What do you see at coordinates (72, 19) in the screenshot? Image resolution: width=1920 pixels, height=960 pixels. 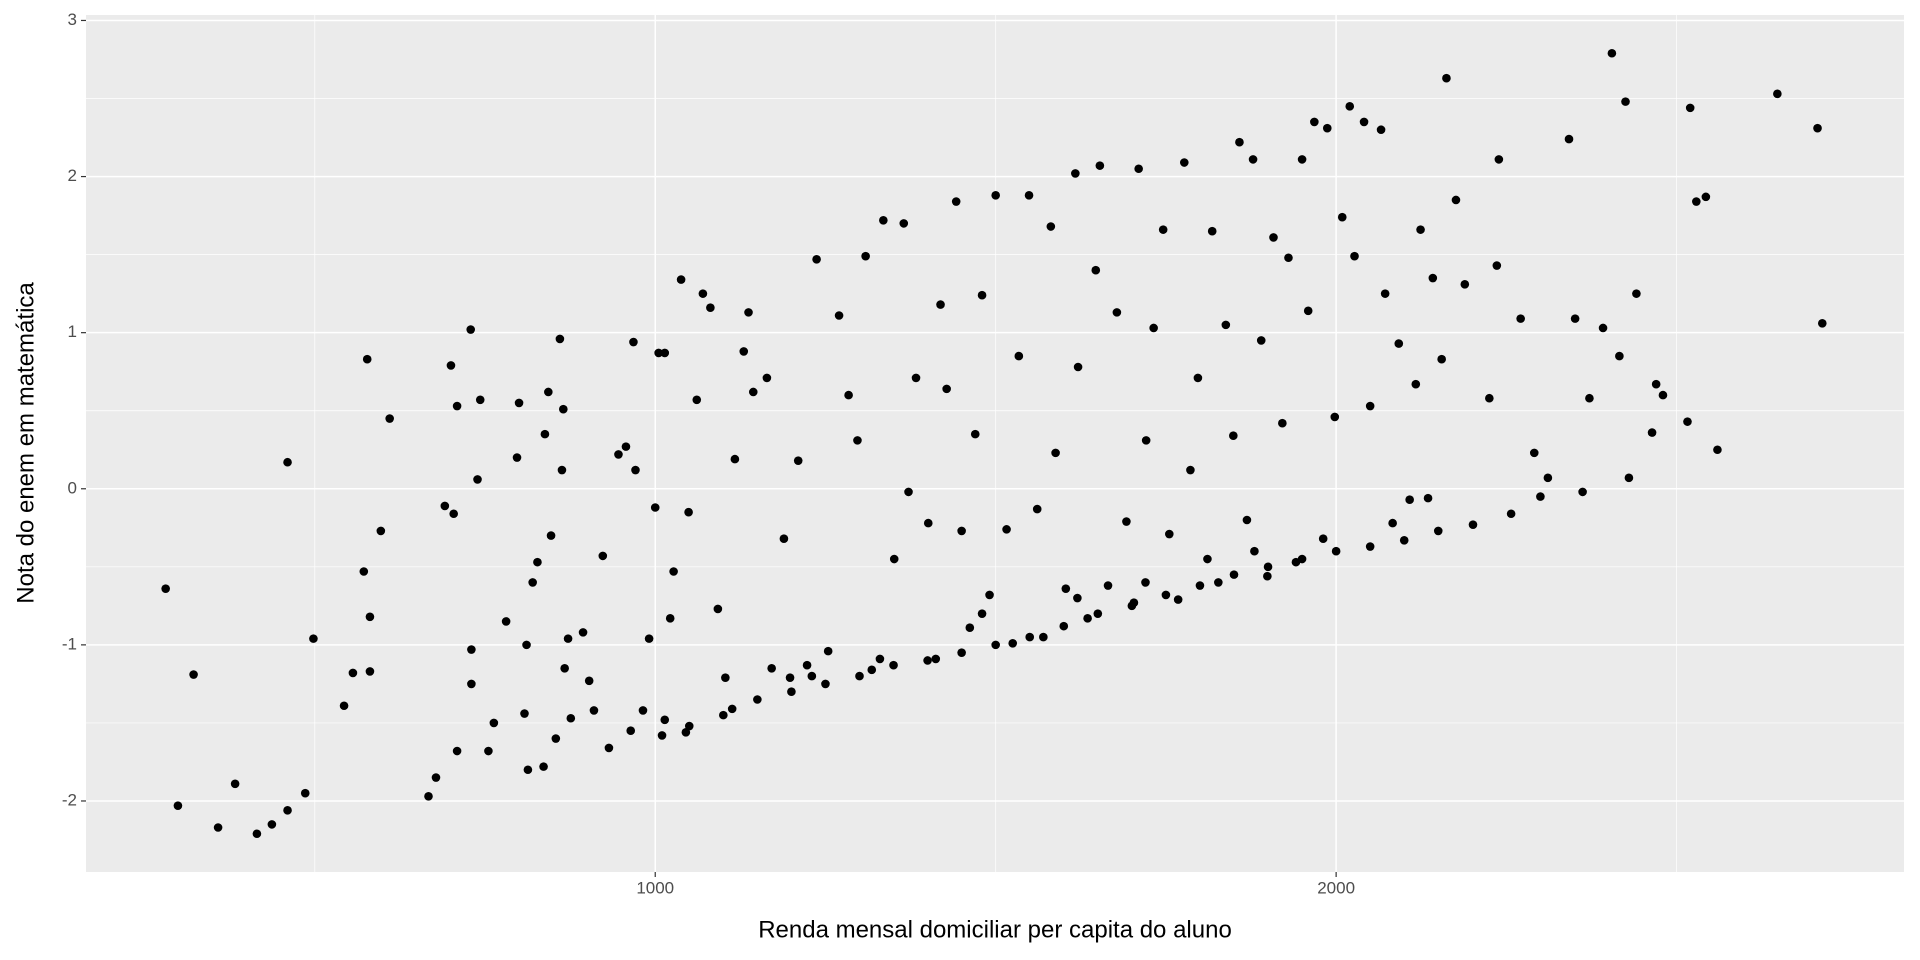 I see `y-tick-label: 3` at bounding box center [72, 19].